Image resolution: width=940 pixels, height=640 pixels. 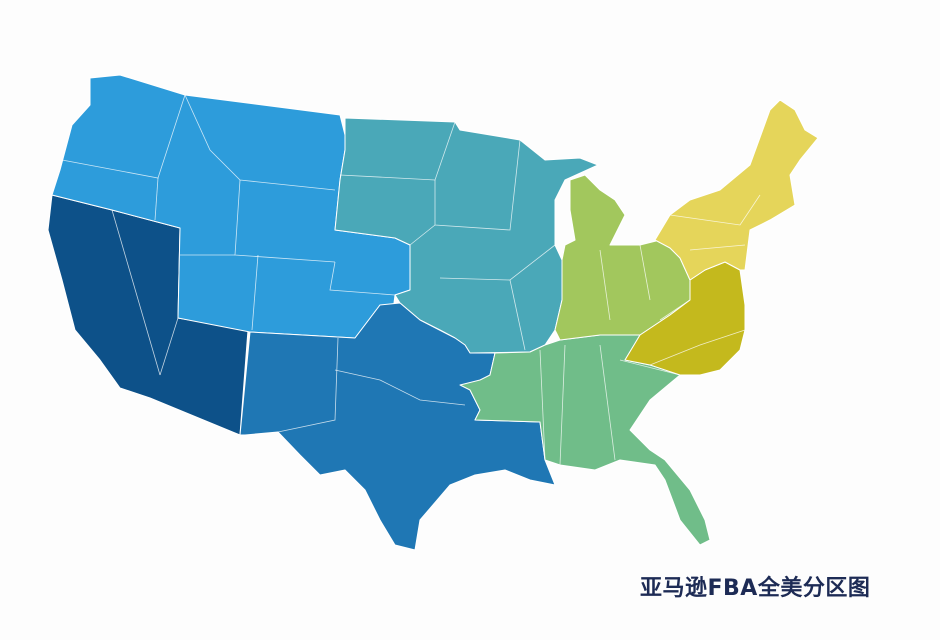 What do you see at coordinates (755, 588) in the screenshot?
I see `map-title: 亚马逊FBA全美分区图` at bounding box center [755, 588].